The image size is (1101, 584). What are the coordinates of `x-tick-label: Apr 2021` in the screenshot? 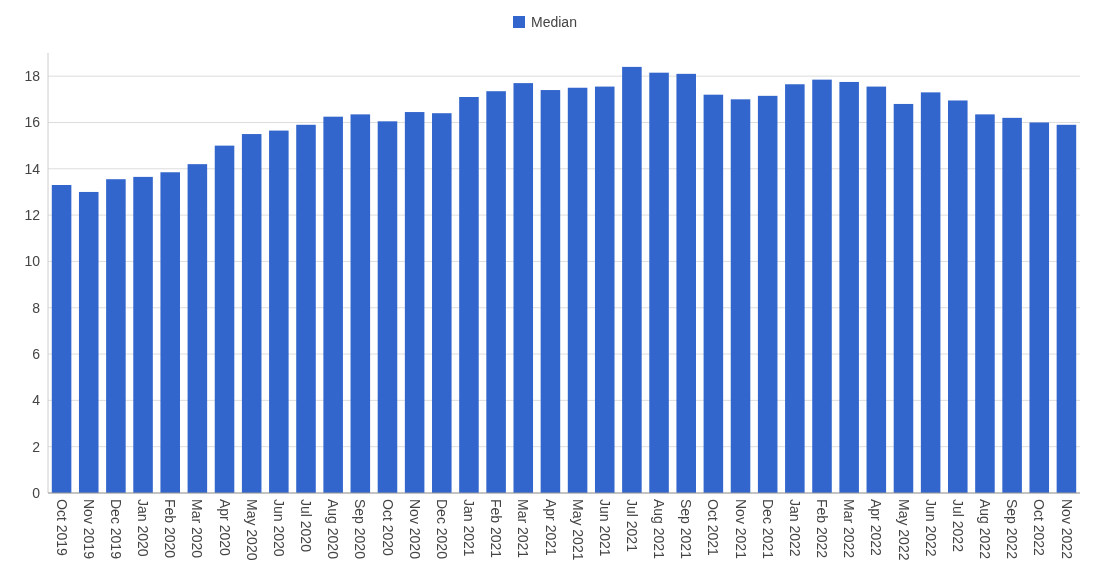 It's located at (550, 528).